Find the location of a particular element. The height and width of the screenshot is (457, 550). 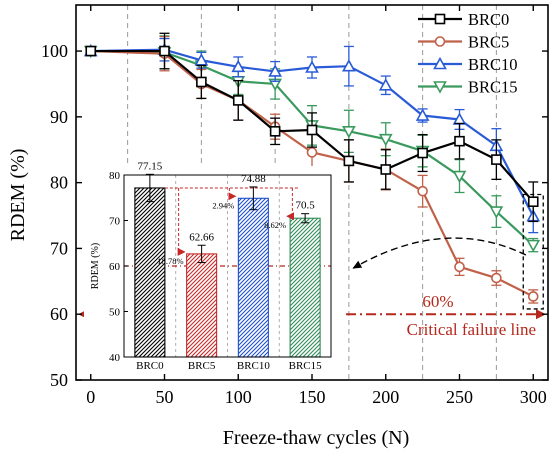

inset-y-tick-label: 80 is located at coordinates (115, 176).